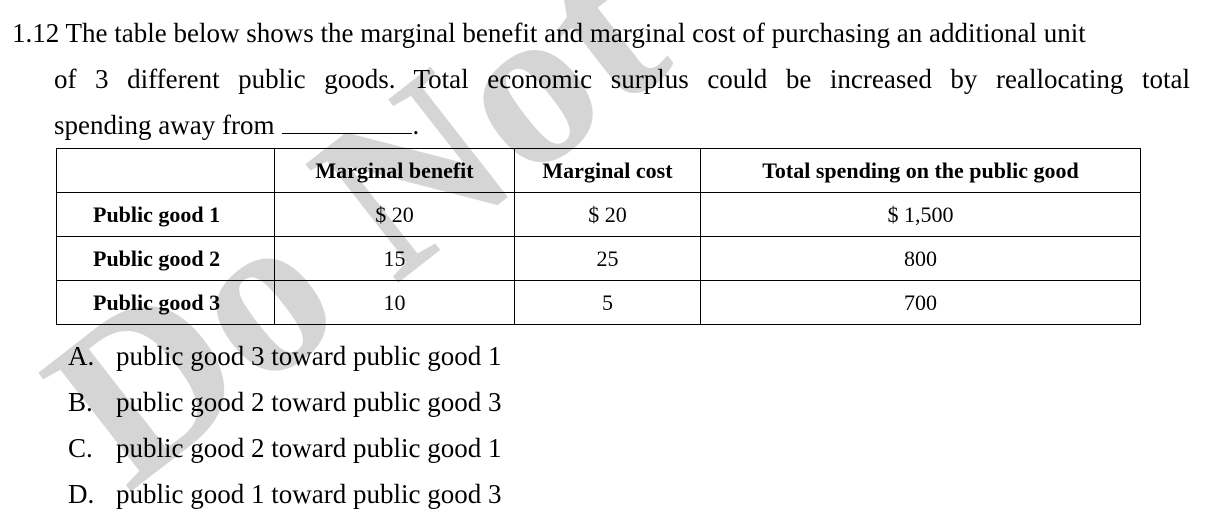  What do you see at coordinates (601, 125) in the screenshot?
I see `question-line-3: spending away from.` at bounding box center [601, 125].